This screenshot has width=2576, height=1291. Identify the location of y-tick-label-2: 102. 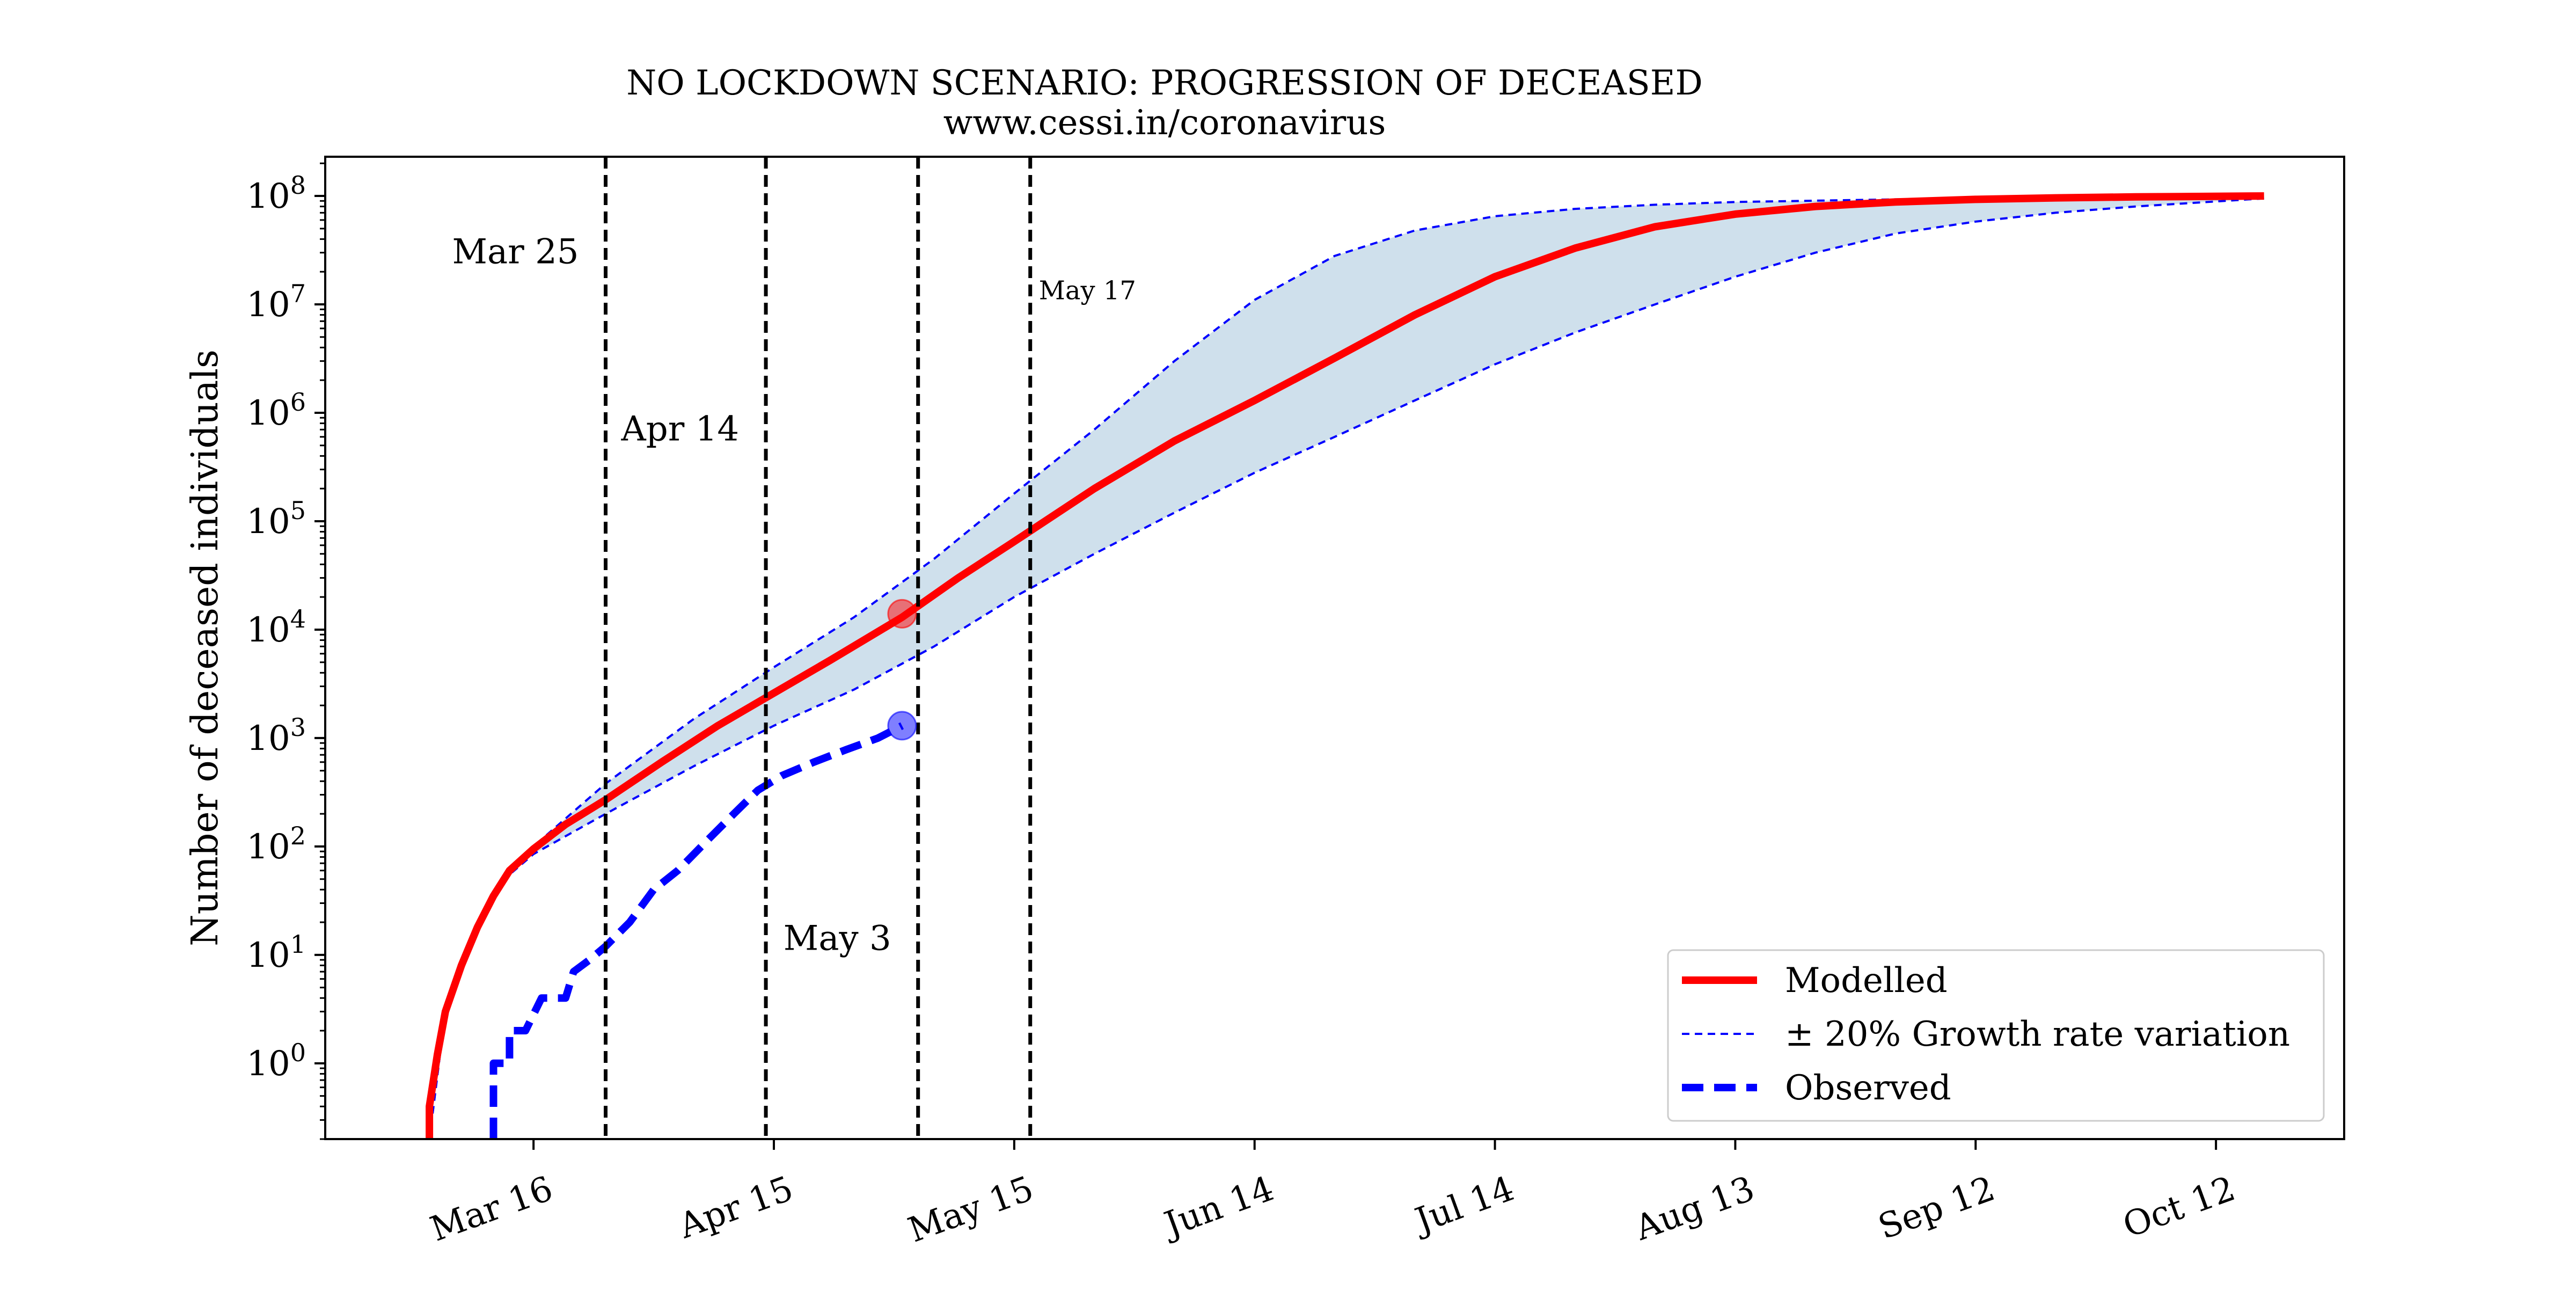
(276, 844).